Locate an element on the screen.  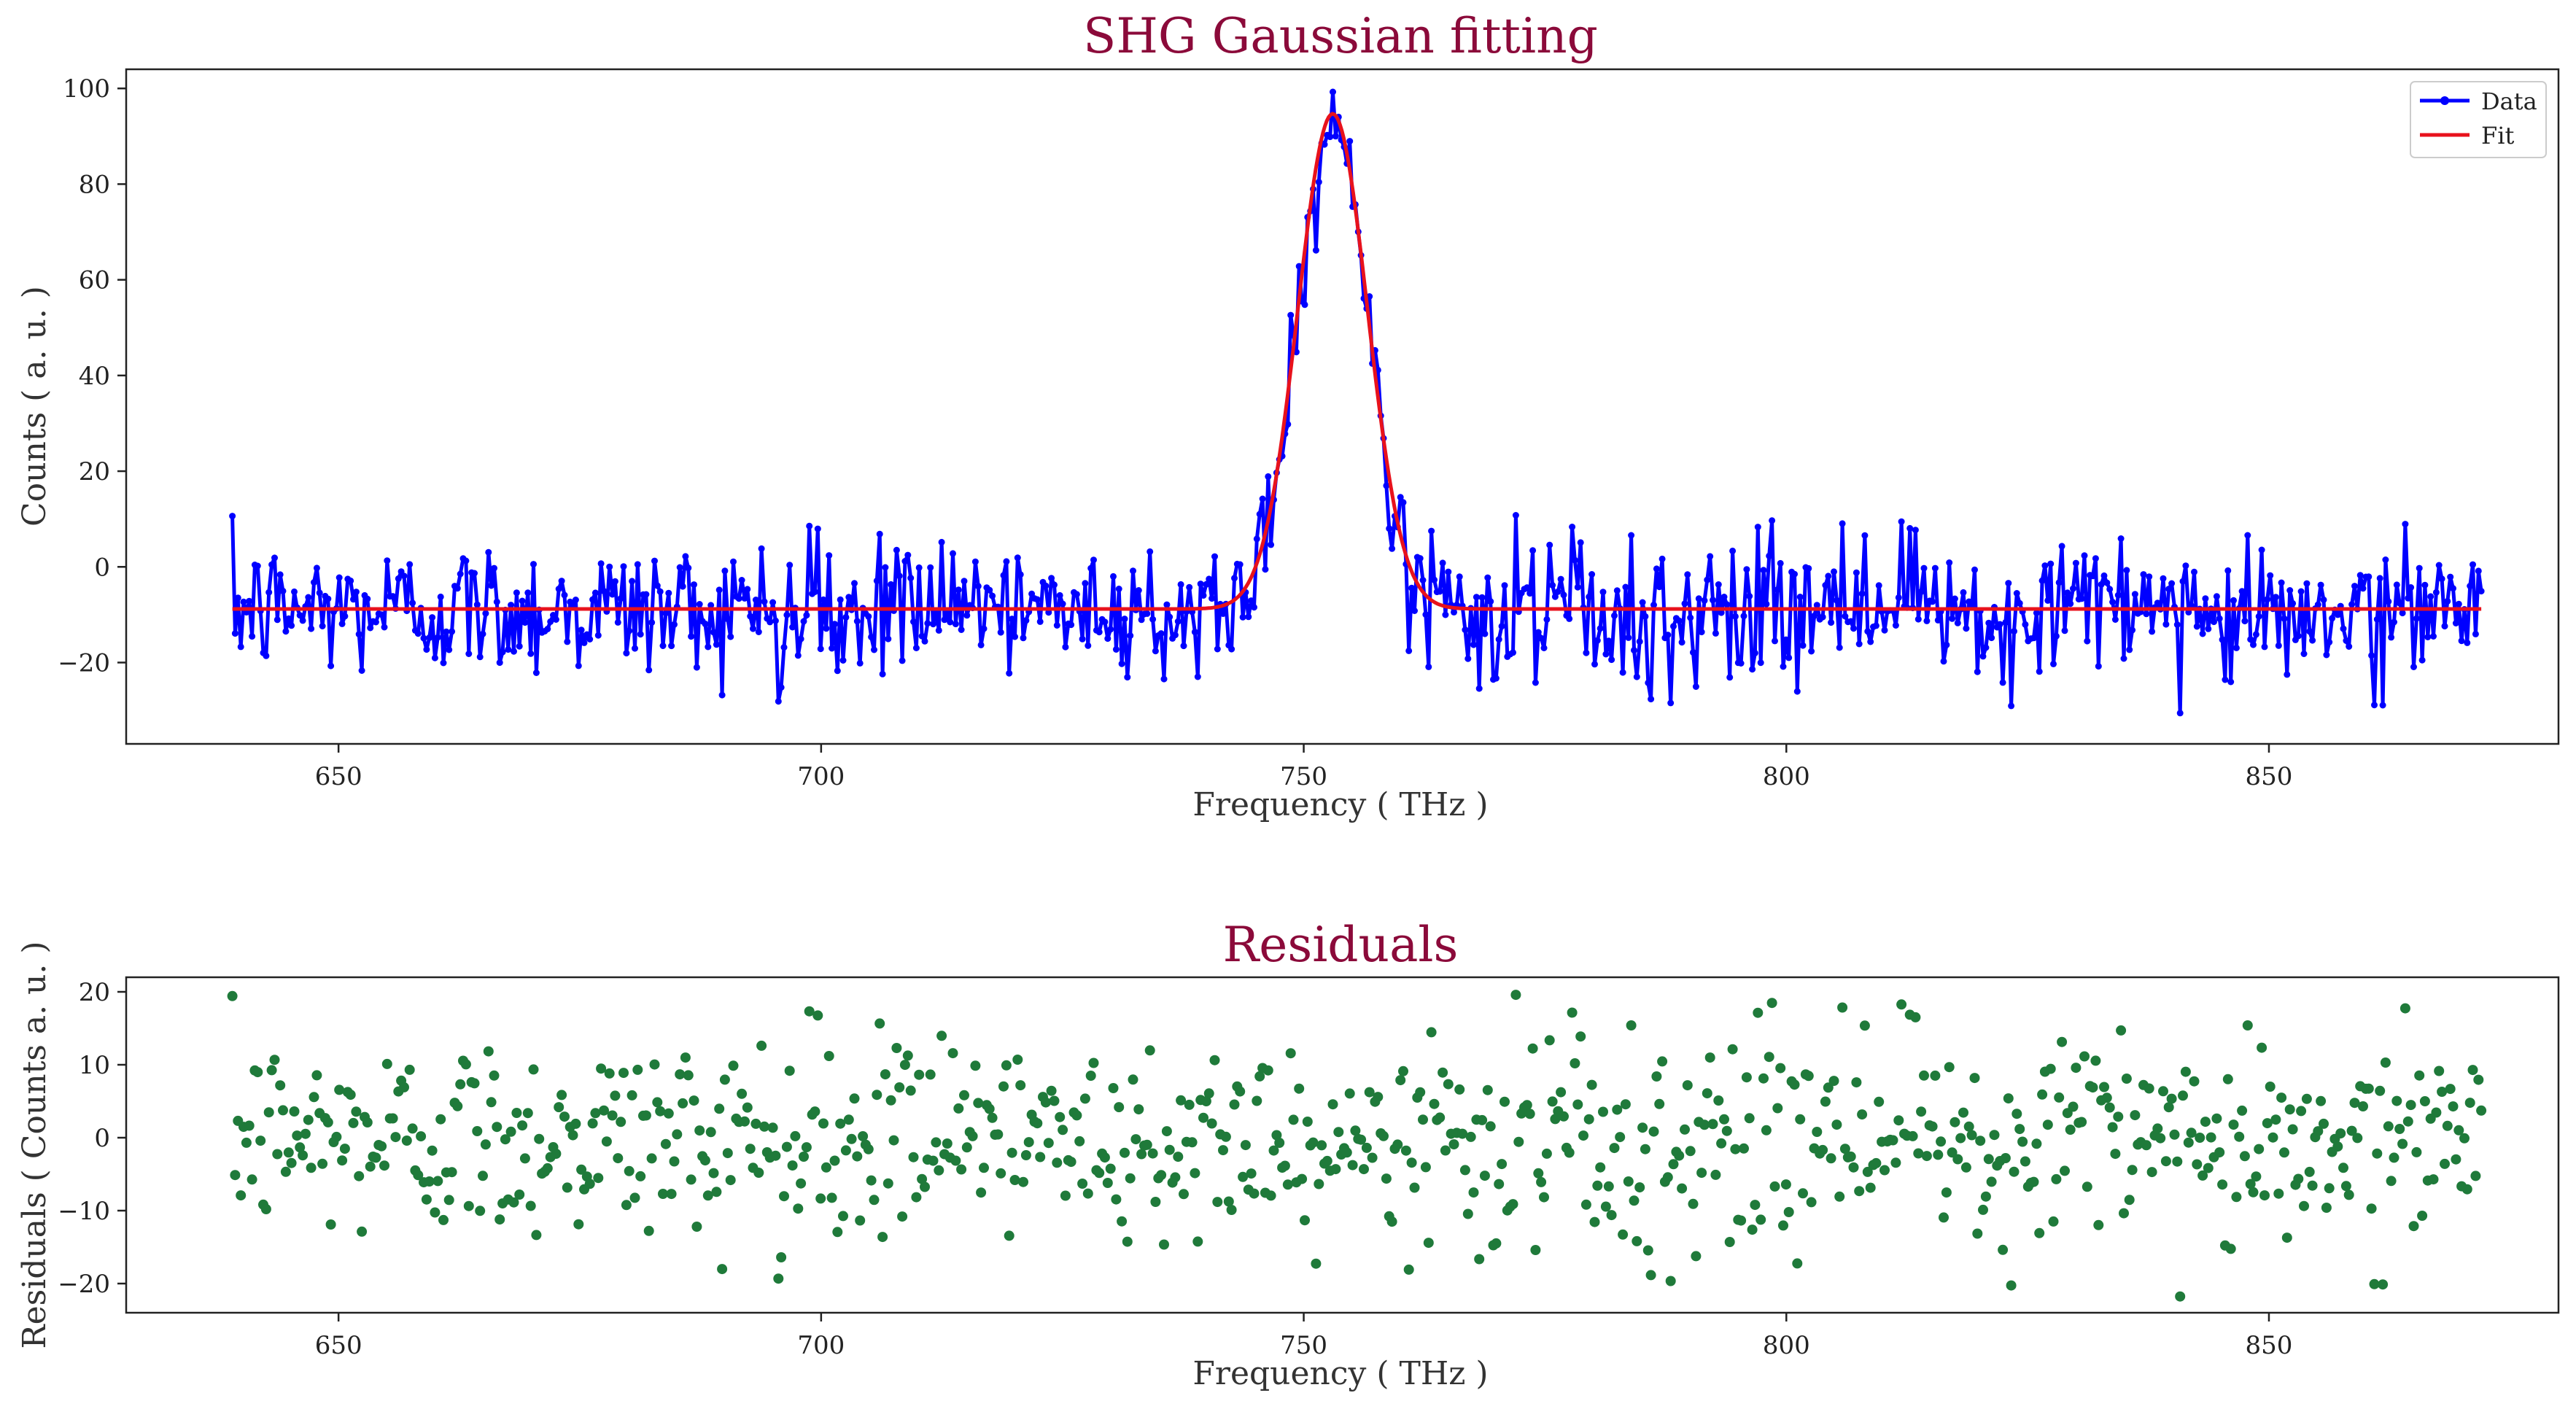
top-x-axis-label: Frequency ( THz ) is located at coordinates (1340, 804).